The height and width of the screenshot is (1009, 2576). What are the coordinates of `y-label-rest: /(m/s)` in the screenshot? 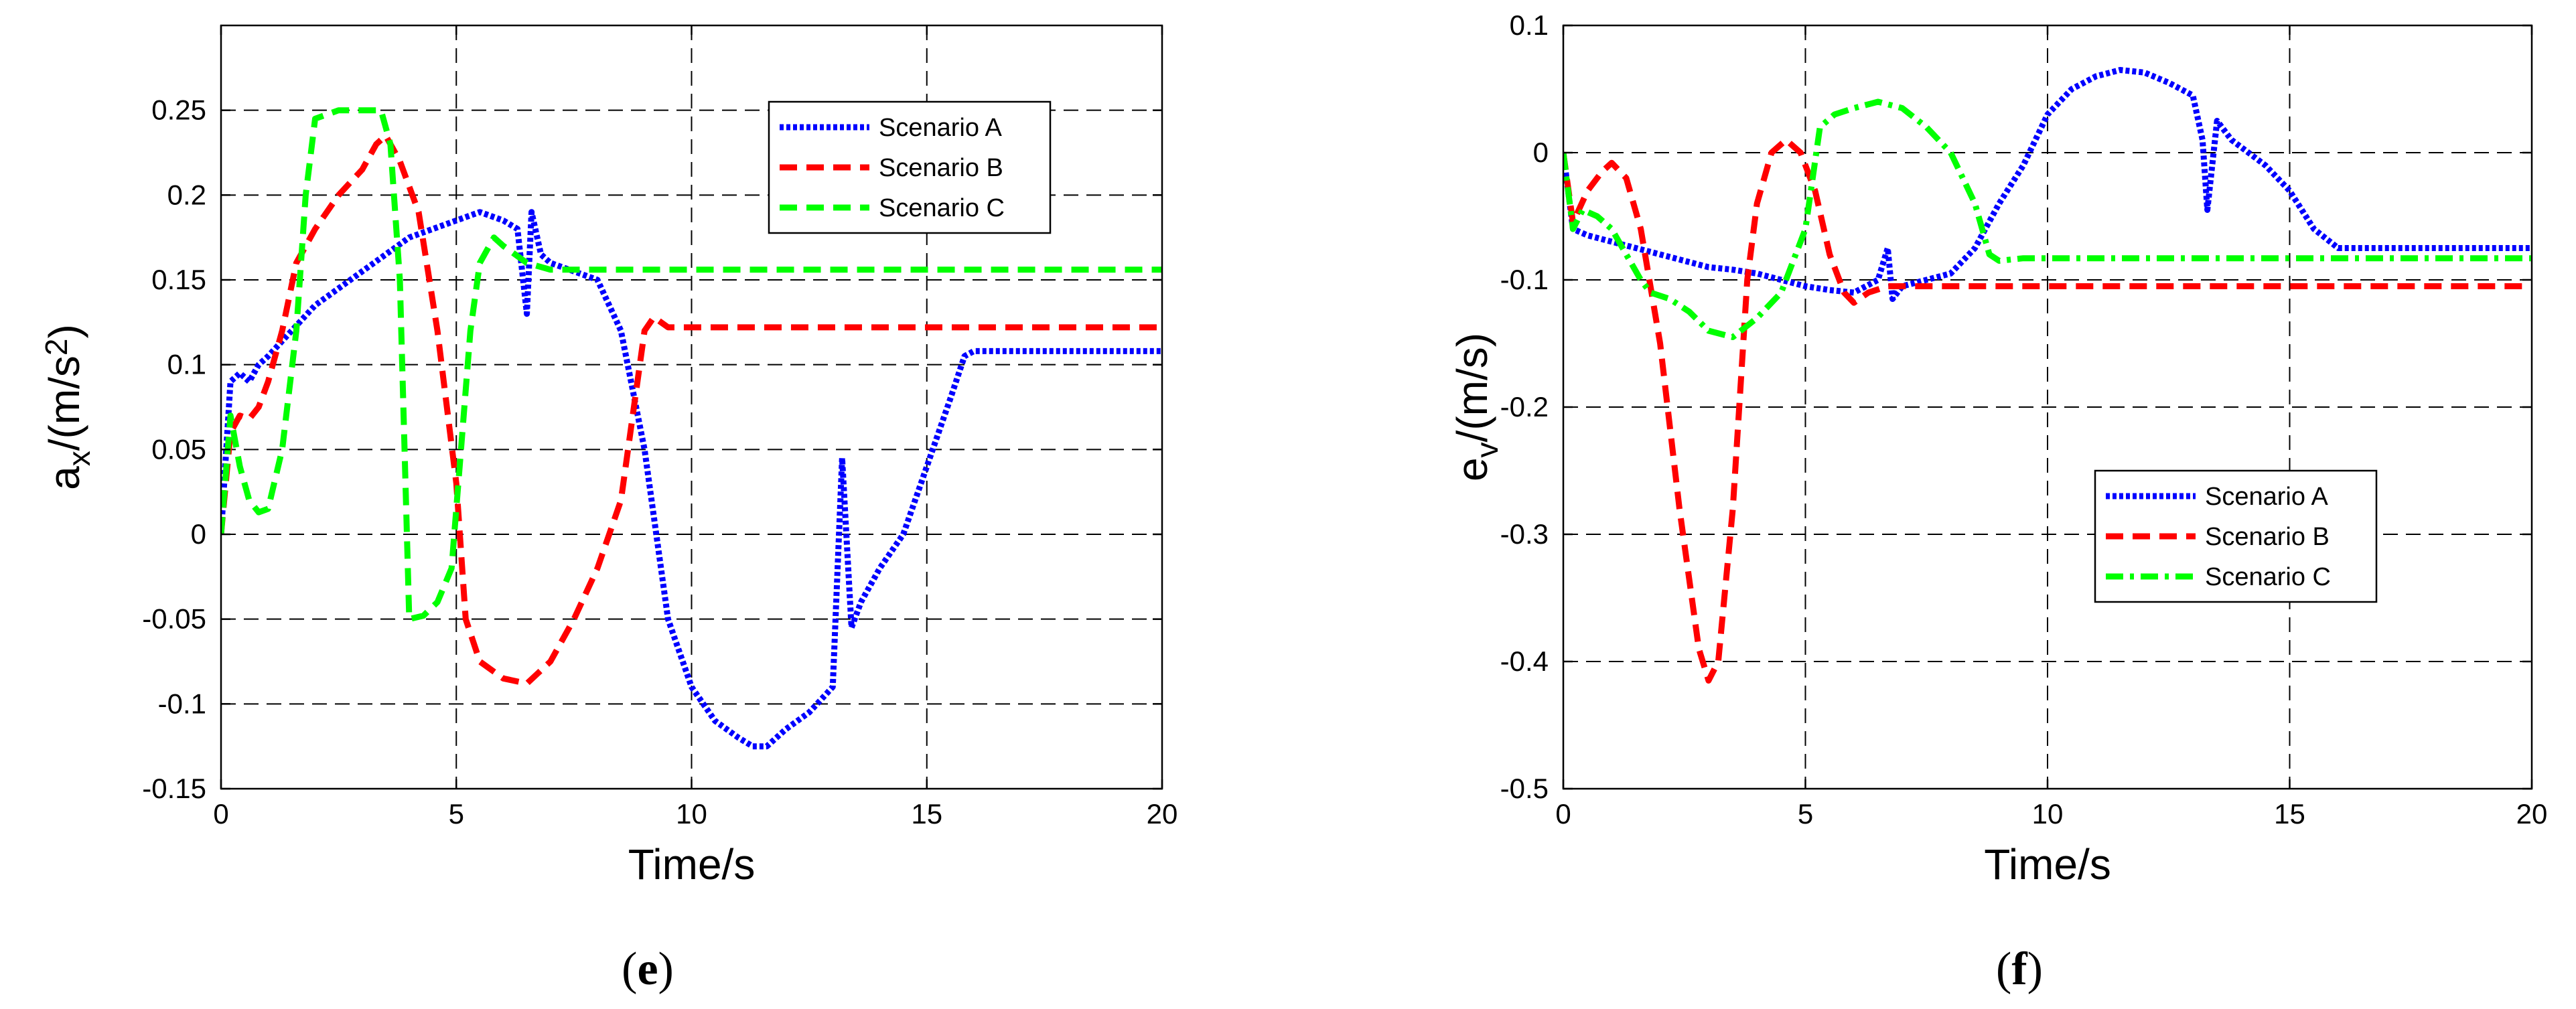 It's located at (1472, 388).